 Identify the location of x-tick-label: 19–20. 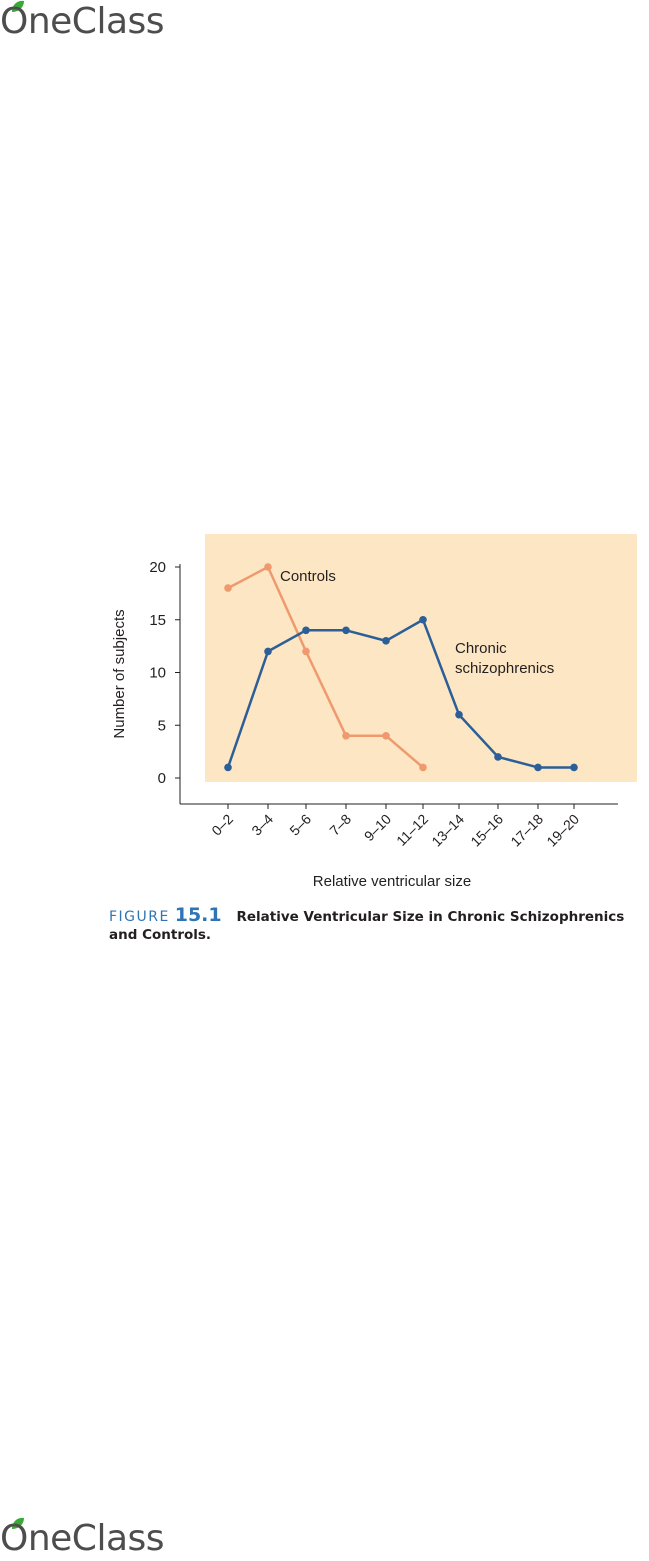
(562, 830).